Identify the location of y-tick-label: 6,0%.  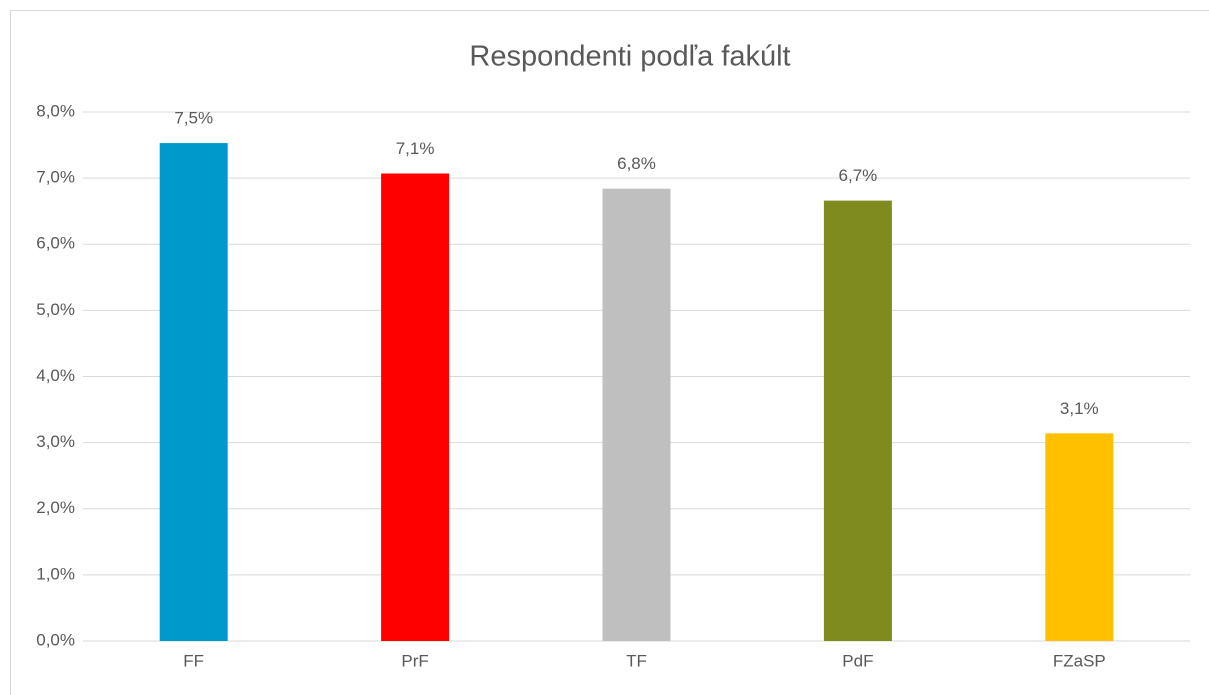
(55, 243).